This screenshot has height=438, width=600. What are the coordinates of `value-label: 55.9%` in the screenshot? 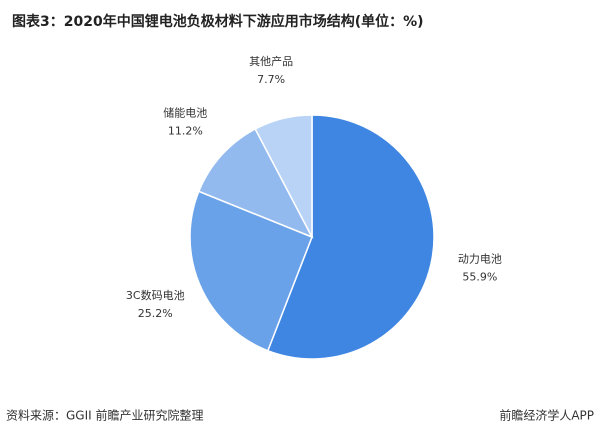 It's located at (479, 276).